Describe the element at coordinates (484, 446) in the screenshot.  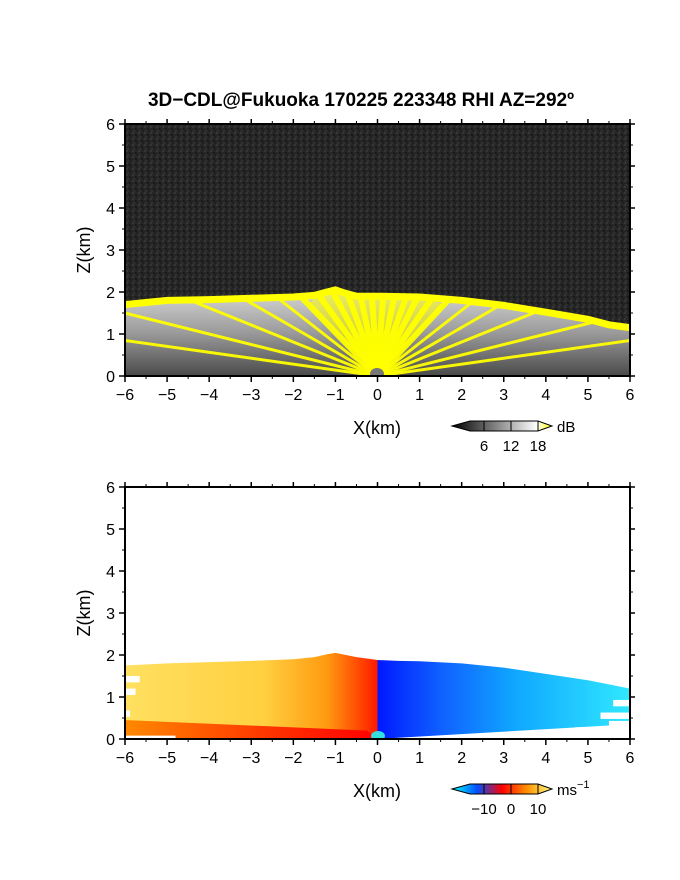
I see `colorbar-tick-label: 6` at that location.